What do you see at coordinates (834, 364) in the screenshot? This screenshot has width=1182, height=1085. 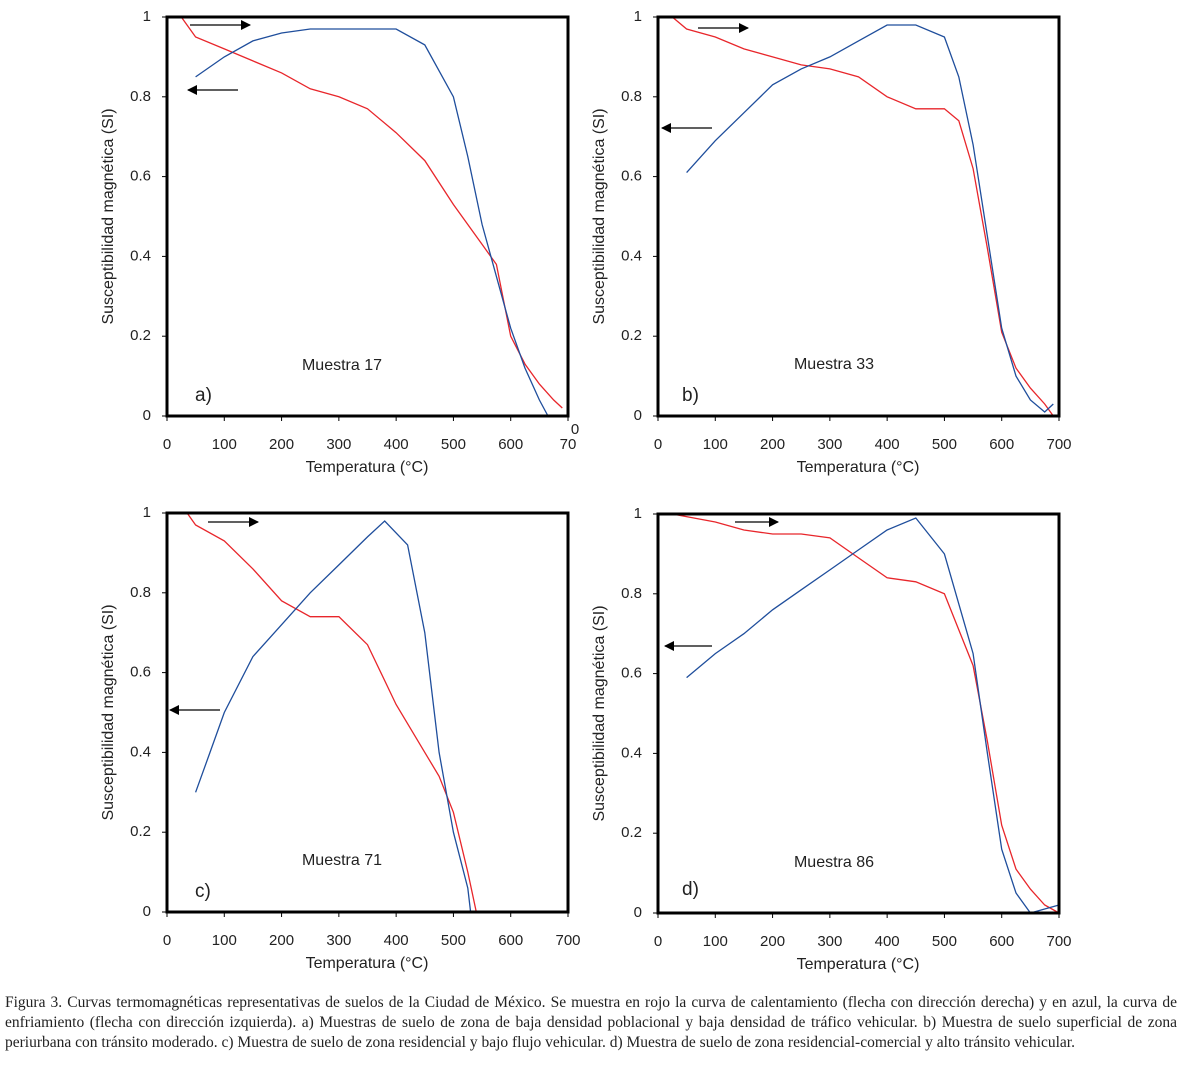 I see `sample-label: Muestra 33` at bounding box center [834, 364].